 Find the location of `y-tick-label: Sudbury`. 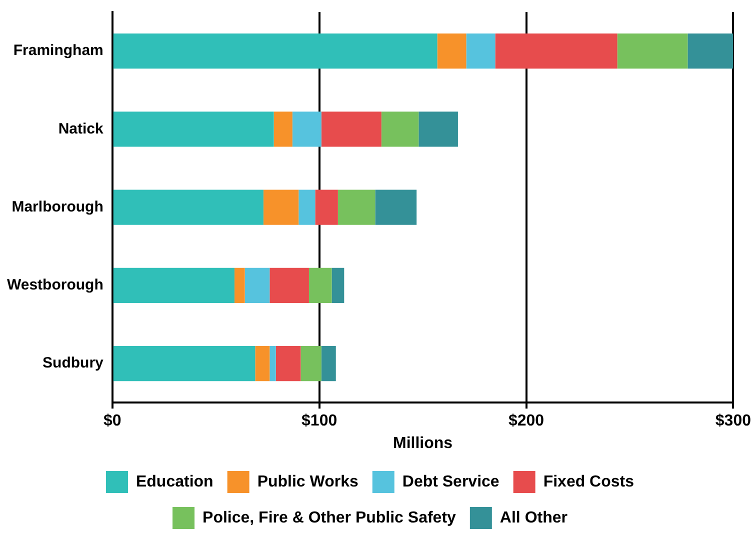

y-tick-label: Sudbury is located at coordinates (73, 363).